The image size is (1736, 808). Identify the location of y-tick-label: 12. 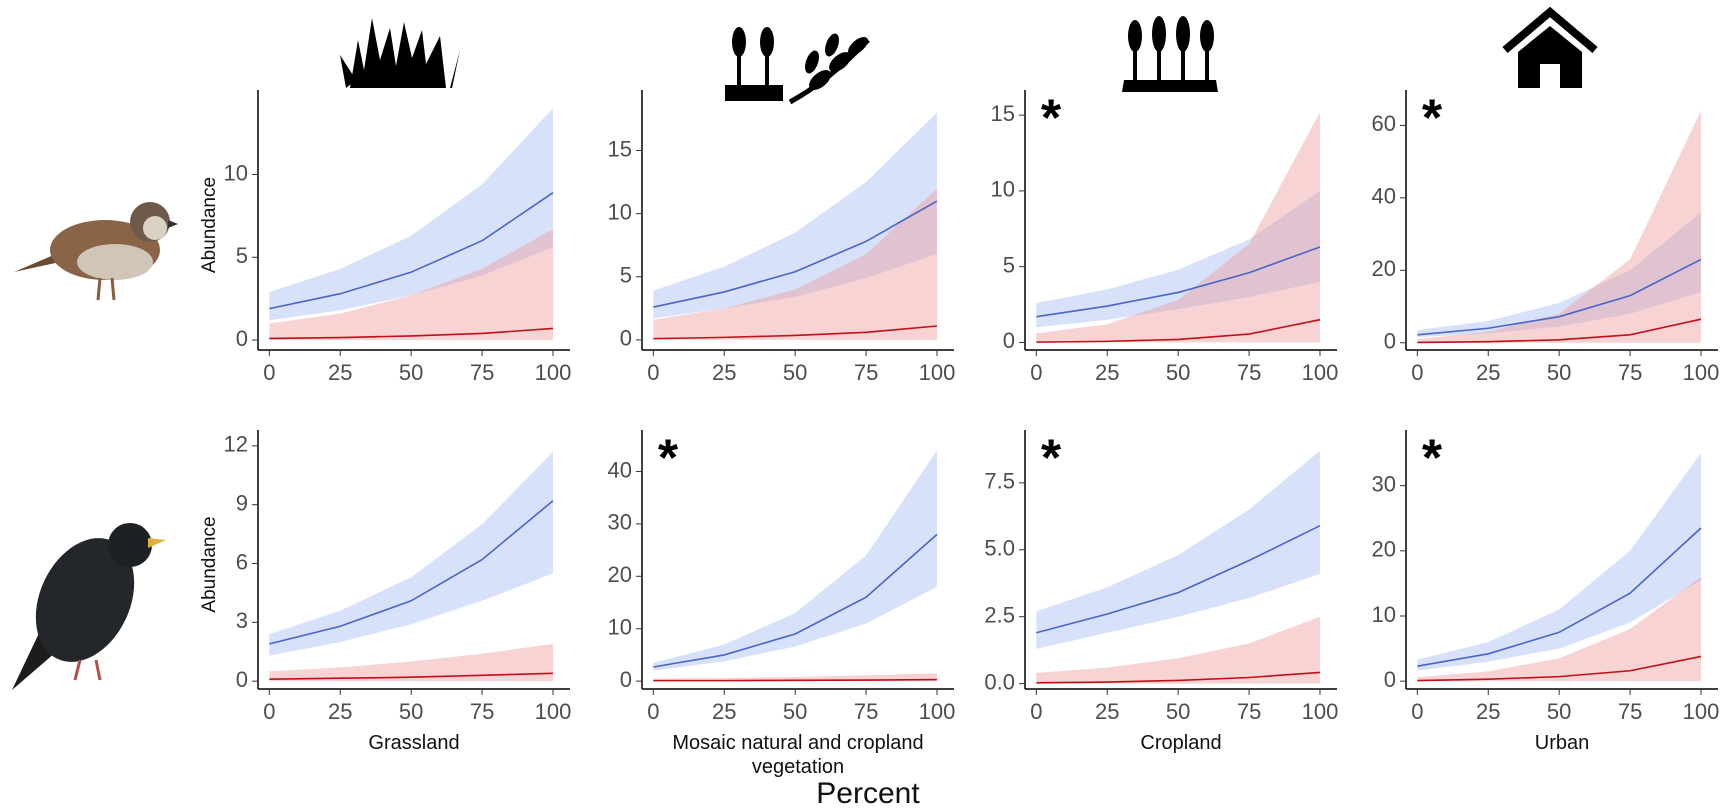
(236, 444).